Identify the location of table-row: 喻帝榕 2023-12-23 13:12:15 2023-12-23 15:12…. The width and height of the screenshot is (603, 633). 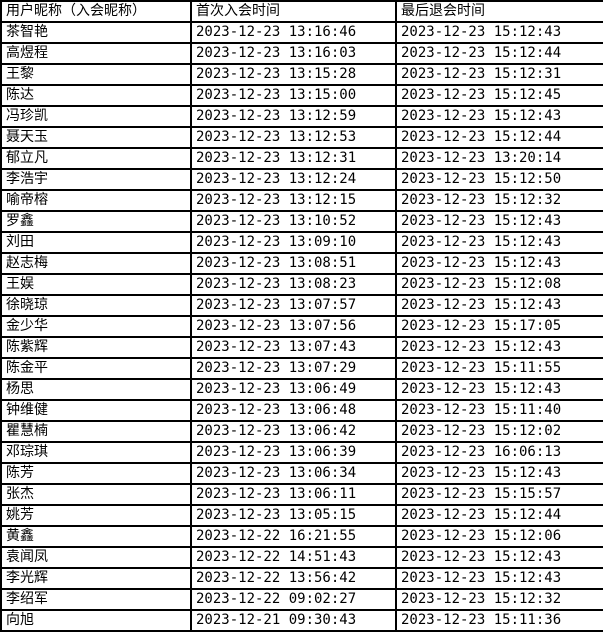
(301, 200).